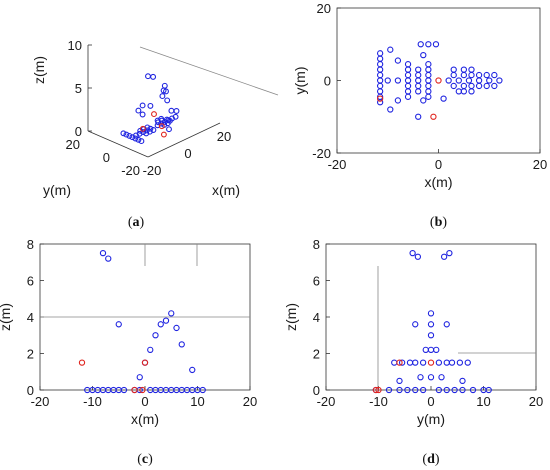  Describe the element at coordinates (378, 401) in the screenshot. I see `x-tick-label: -10` at that location.